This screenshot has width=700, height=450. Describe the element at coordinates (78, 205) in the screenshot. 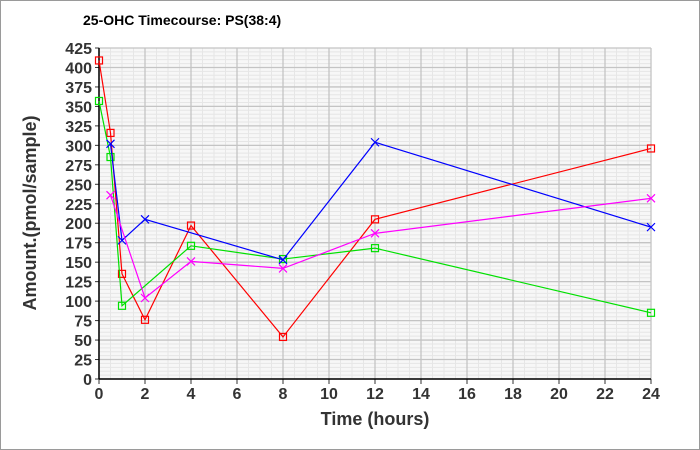

I see `y-tick-label: 225` at that location.